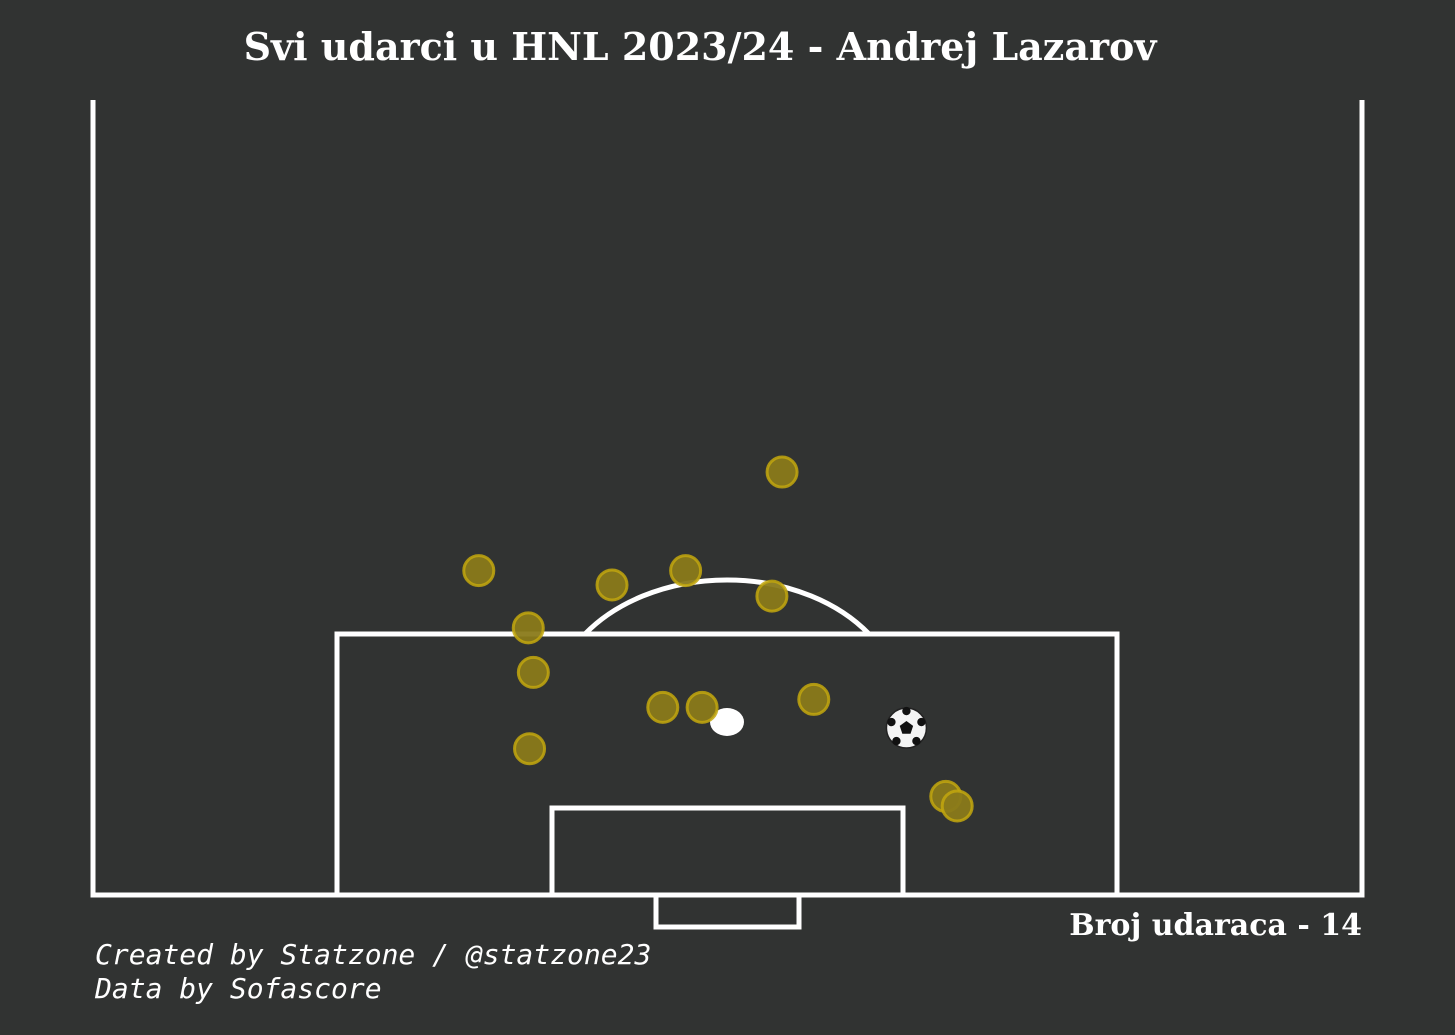 Image resolution: width=1455 pixels, height=1035 pixels. What do you see at coordinates (727, 722) in the screenshot?
I see `penalty-spot` at bounding box center [727, 722].